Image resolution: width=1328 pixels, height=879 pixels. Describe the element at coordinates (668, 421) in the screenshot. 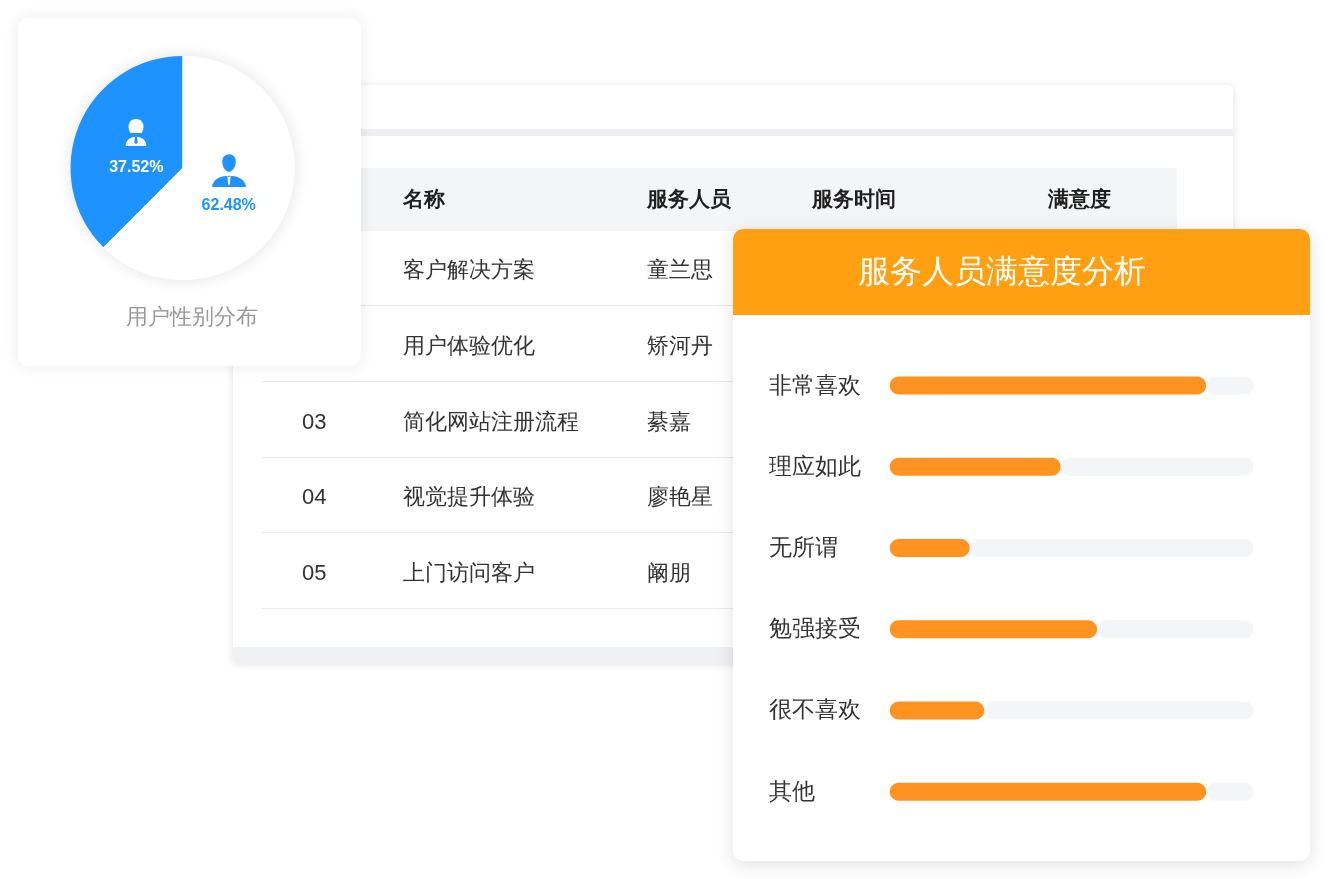

I see `text: 綦嘉` at that location.